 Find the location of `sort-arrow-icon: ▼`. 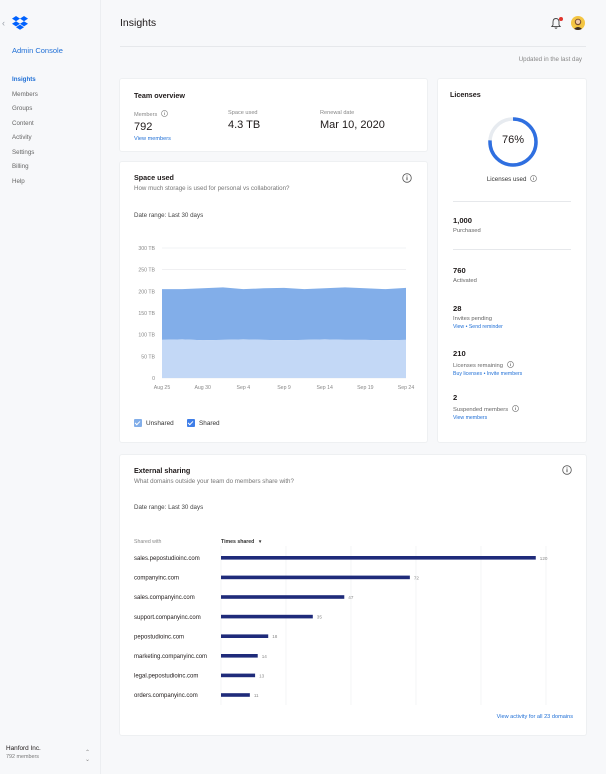

sort-arrow-icon: ▼ is located at coordinates (260, 541).